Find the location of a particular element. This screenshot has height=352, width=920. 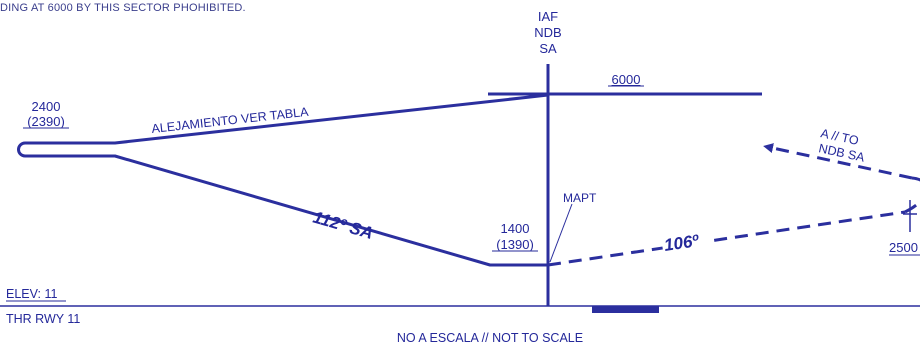

fix-label-sa: SA is located at coordinates (548, 48).